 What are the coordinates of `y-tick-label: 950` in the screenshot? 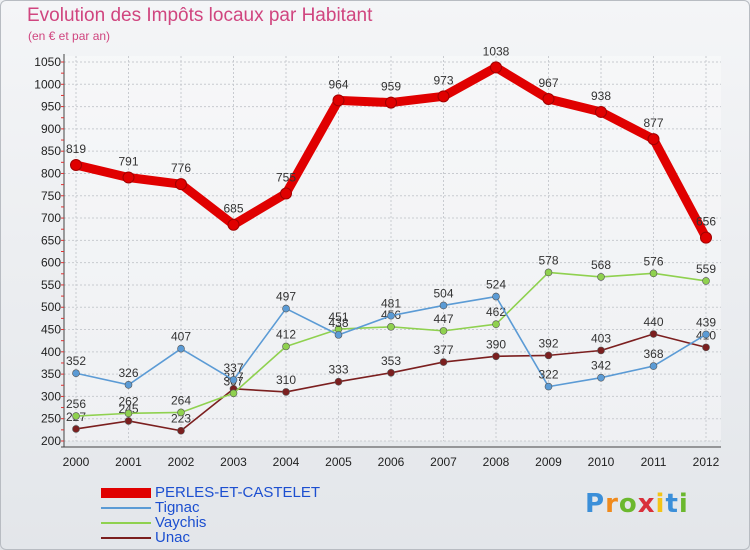 It's located at (51, 107).